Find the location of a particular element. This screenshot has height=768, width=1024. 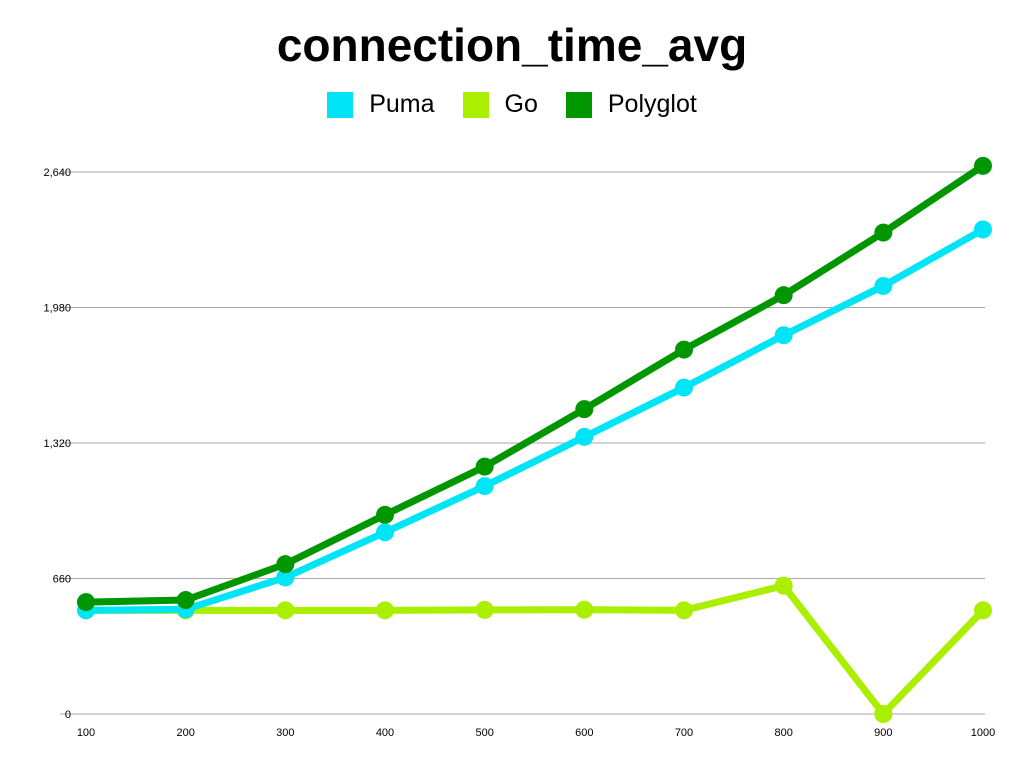

x-tick-label: 600 is located at coordinates (584, 733).